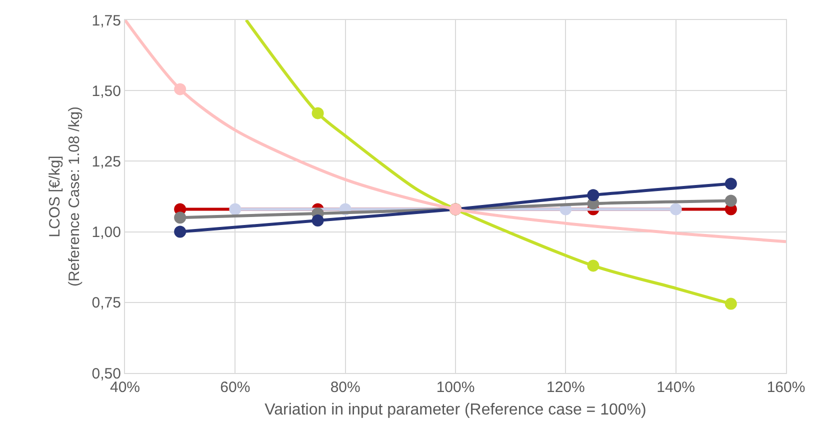 The height and width of the screenshot is (441, 817). I want to click on y-tick-label: 1,25, so click(106, 161).